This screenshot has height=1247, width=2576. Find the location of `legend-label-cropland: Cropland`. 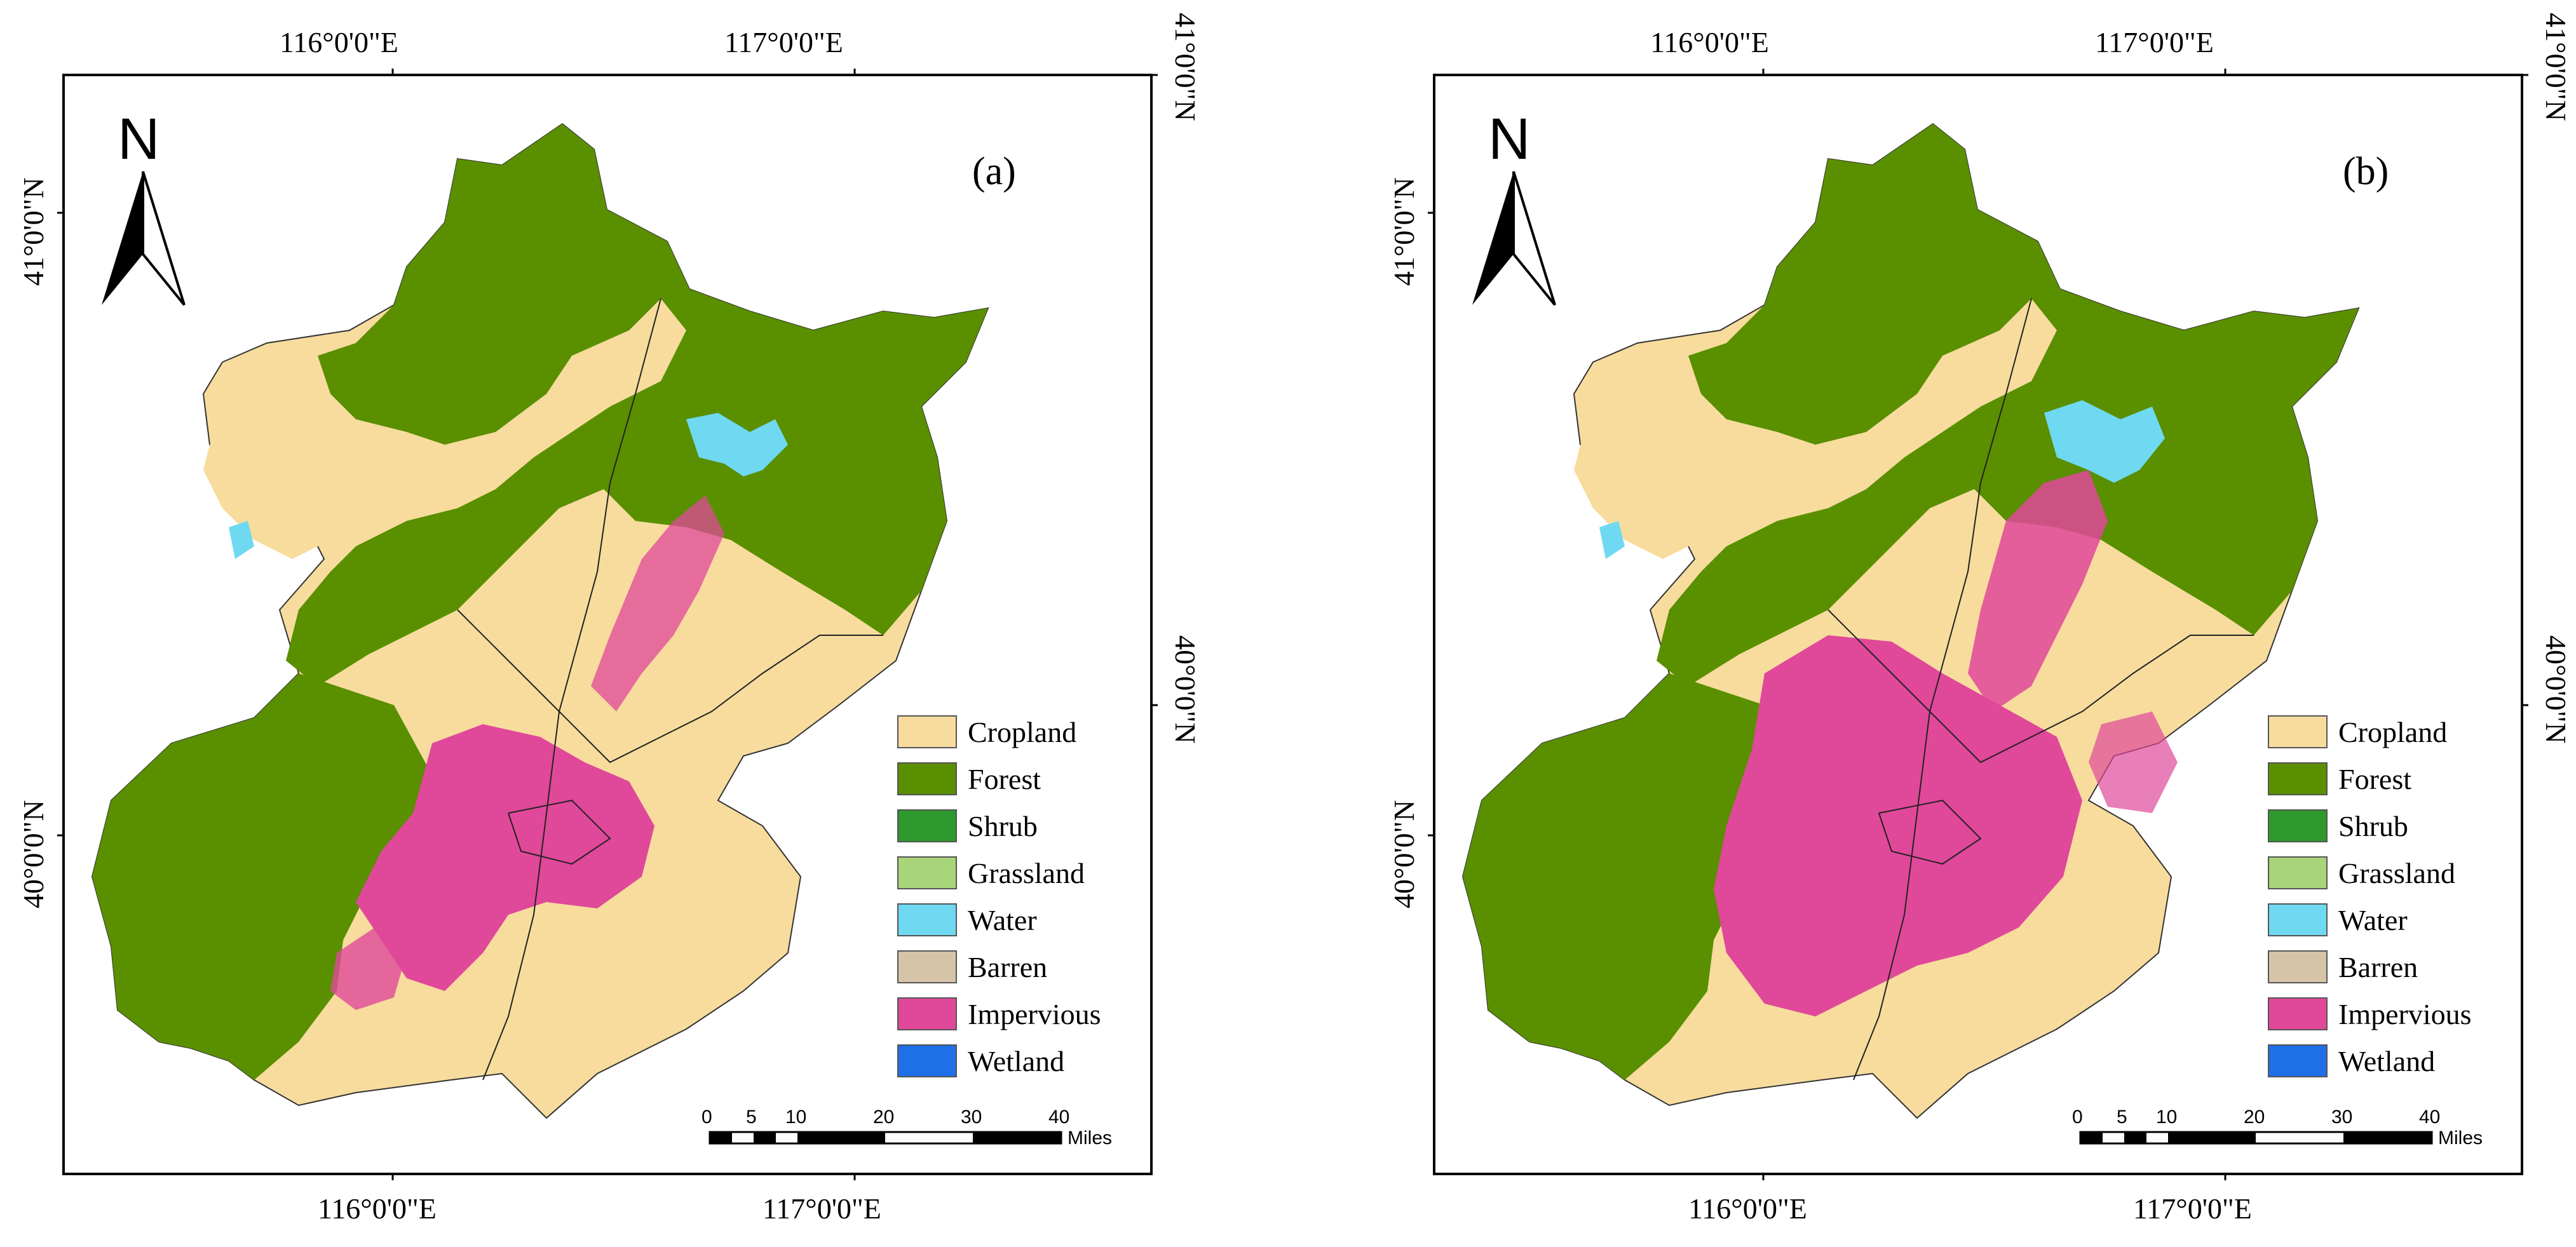

legend-label-cropland: Cropland is located at coordinates (2392, 732).